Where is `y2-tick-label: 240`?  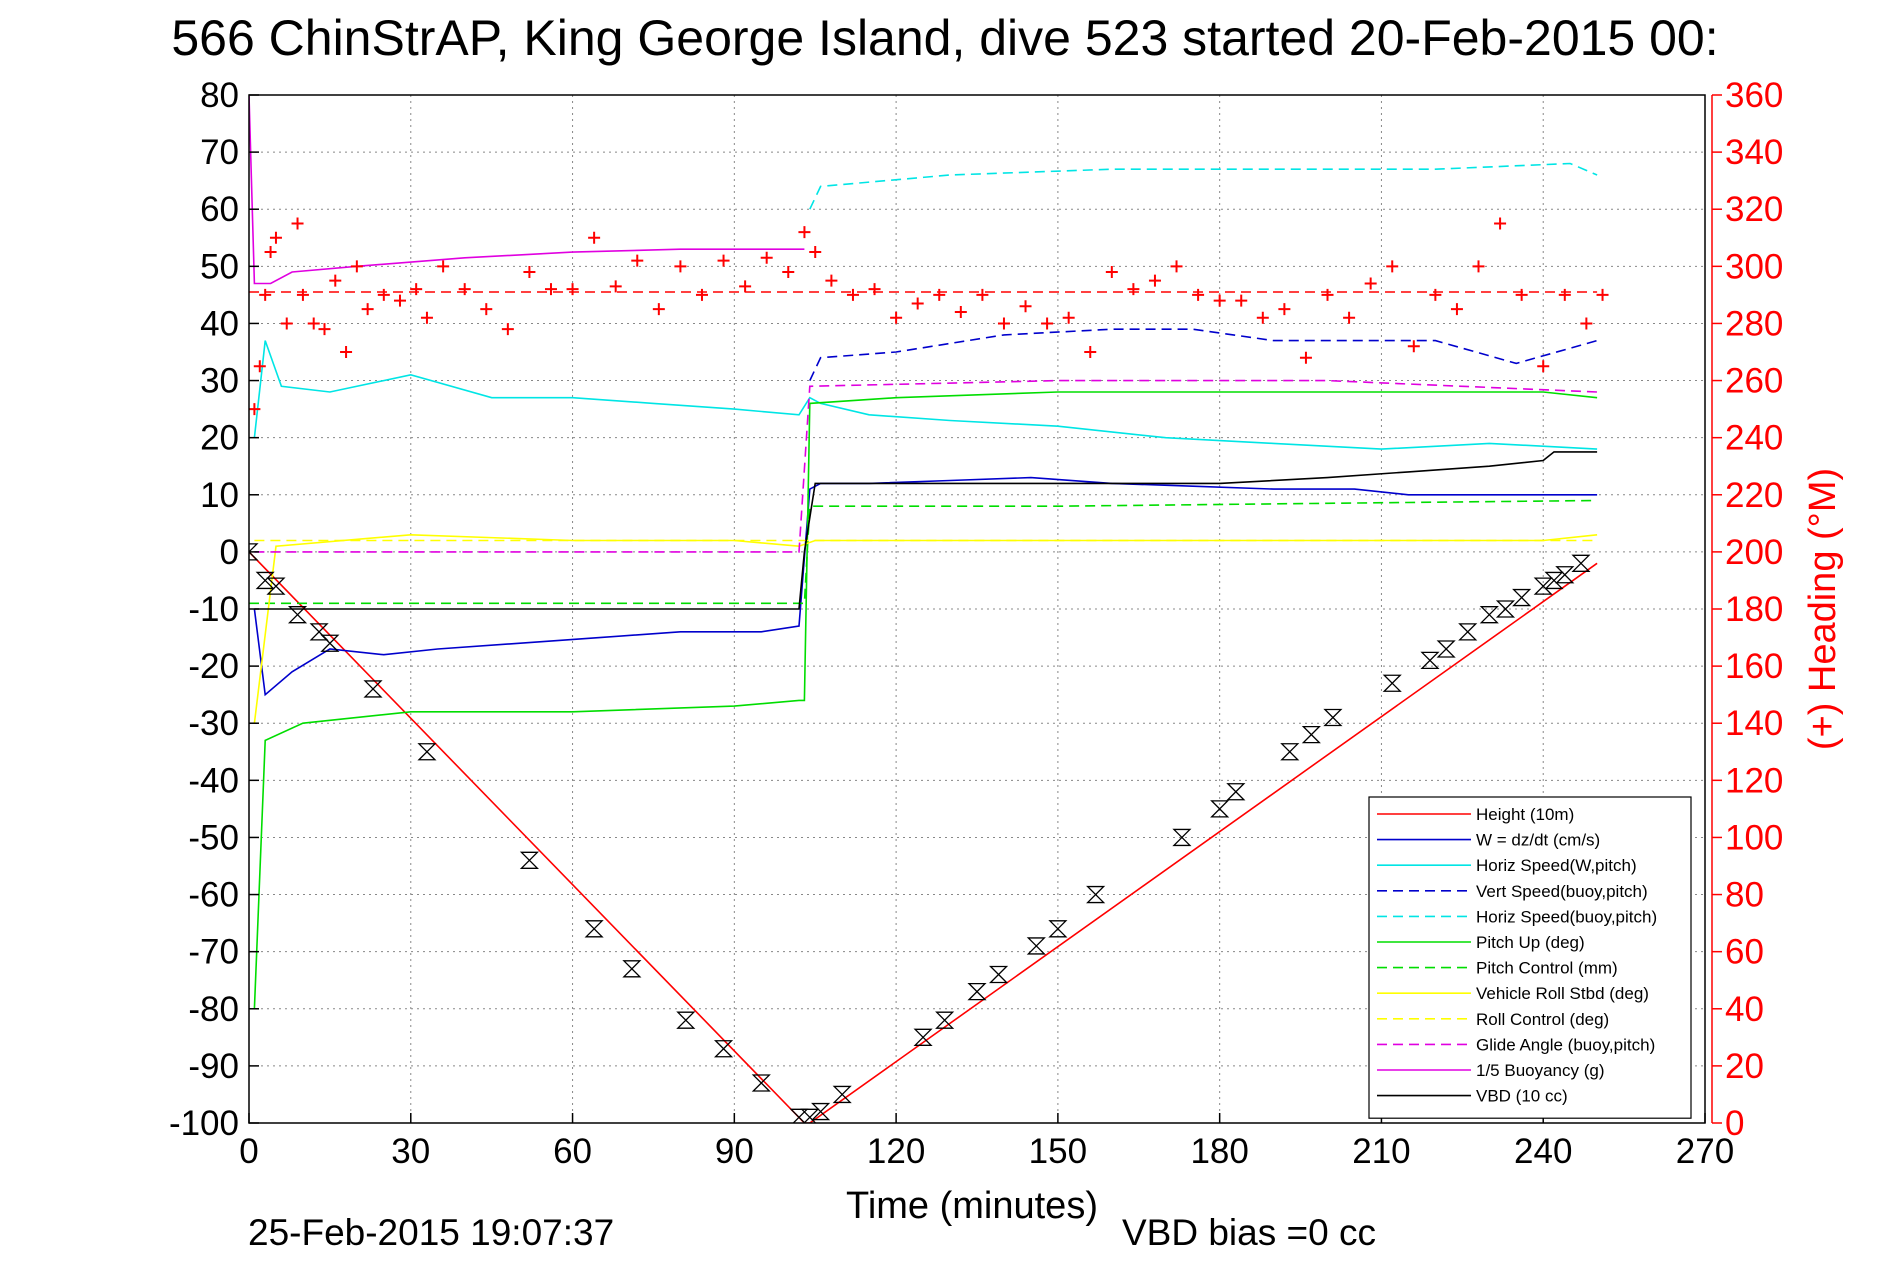
y2-tick-label: 240 is located at coordinates (1754, 438).